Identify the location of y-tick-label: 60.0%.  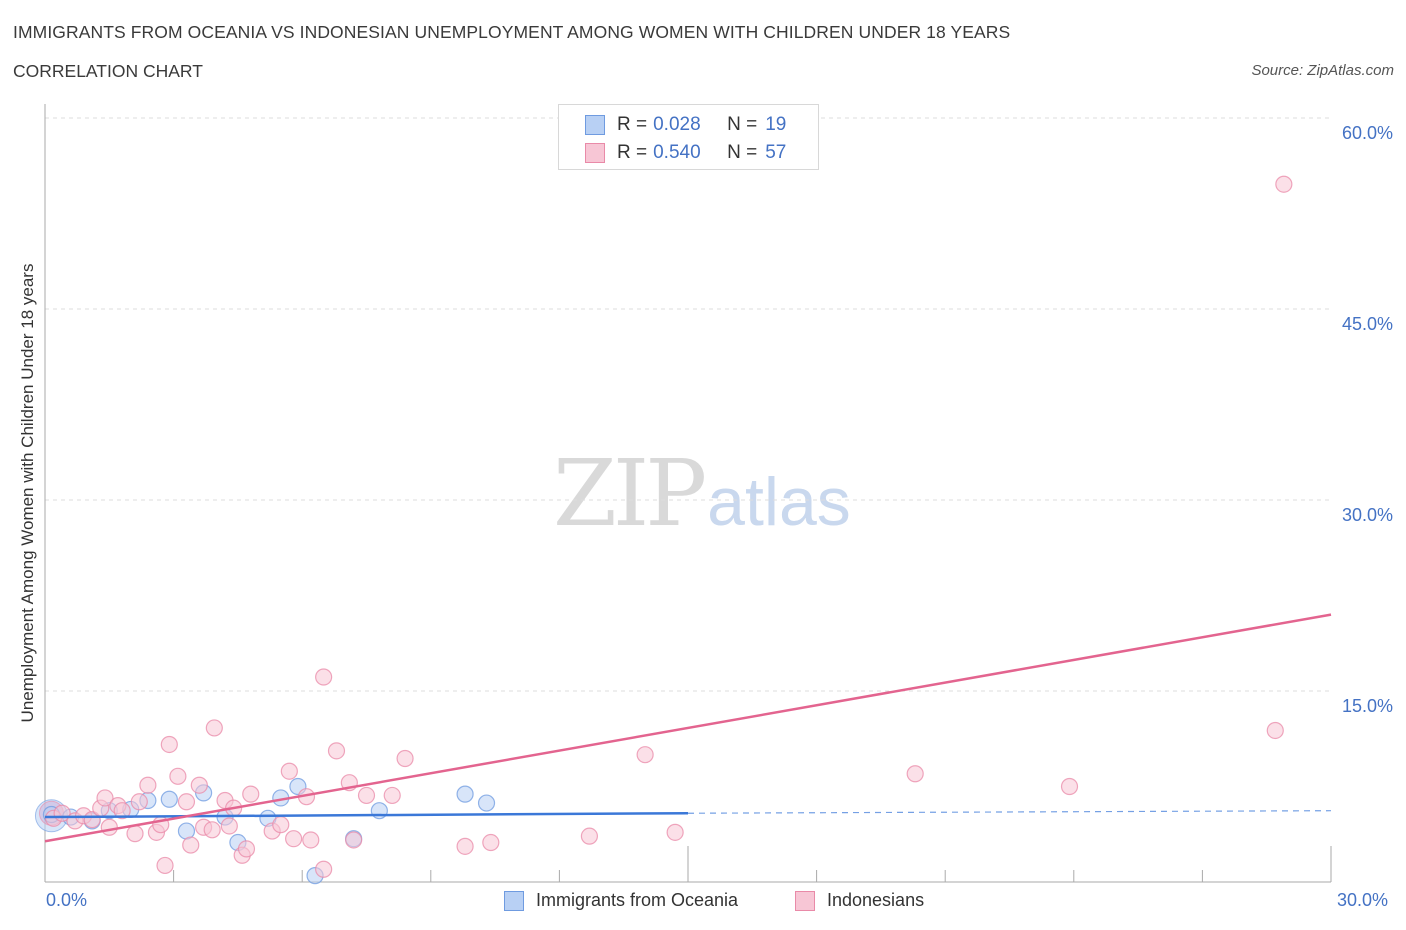
(1367, 133).